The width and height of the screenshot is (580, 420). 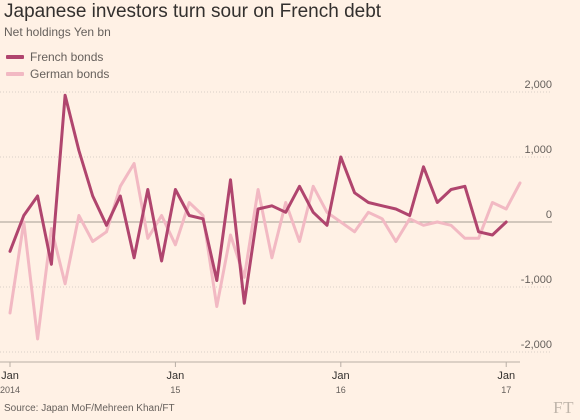 What do you see at coordinates (89, 408) in the screenshot?
I see `source-note: Source: Japan MoF/Mehreen Khan/FT` at bounding box center [89, 408].